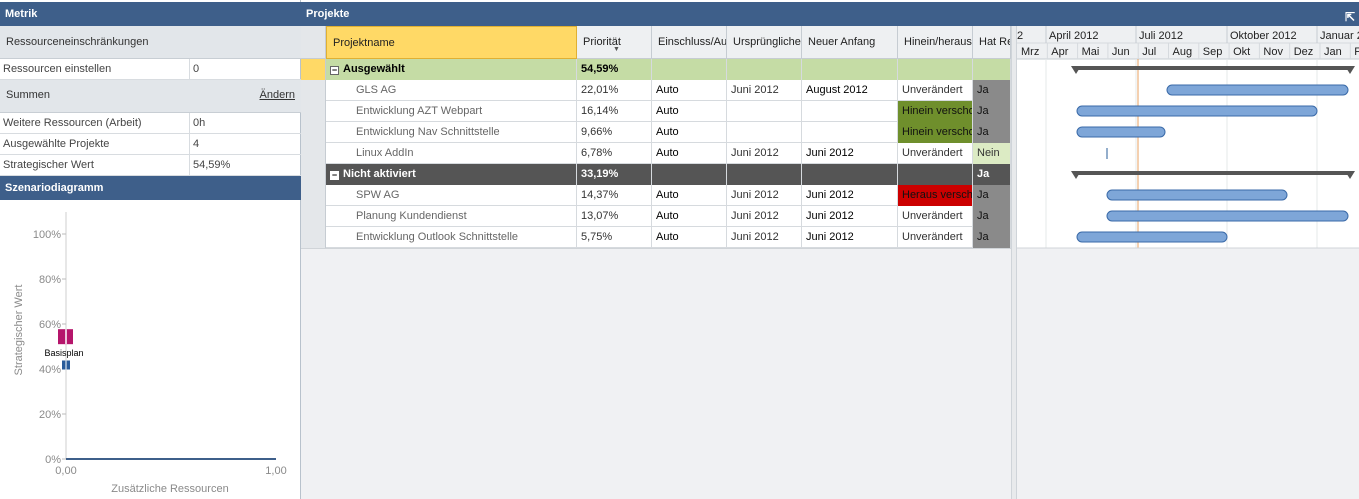  Describe the element at coordinates (47, 235) in the screenshot. I see `y-tick-label: 100%` at that location.